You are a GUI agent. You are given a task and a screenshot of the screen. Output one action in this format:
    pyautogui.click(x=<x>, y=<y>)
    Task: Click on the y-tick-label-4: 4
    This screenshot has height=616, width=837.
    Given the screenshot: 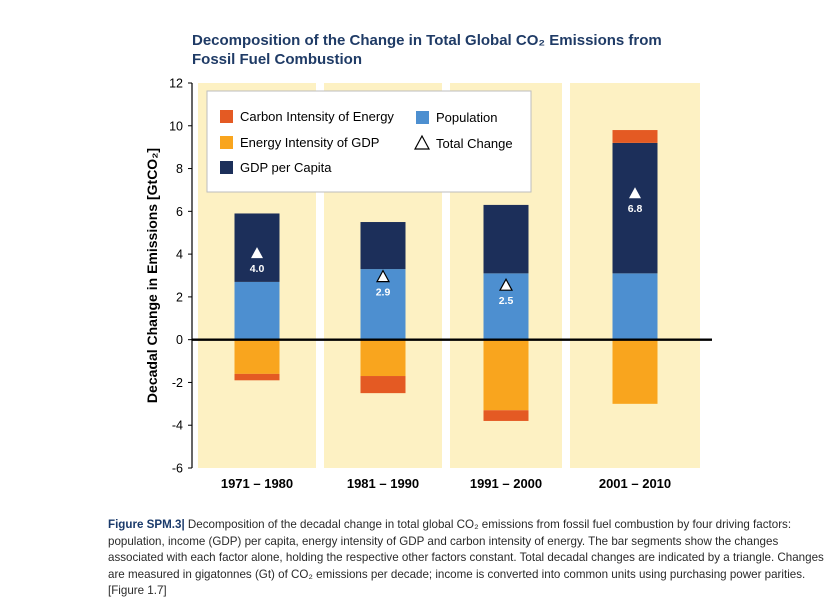 What is the action you would take?
    pyautogui.click(x=179, y=255)
    